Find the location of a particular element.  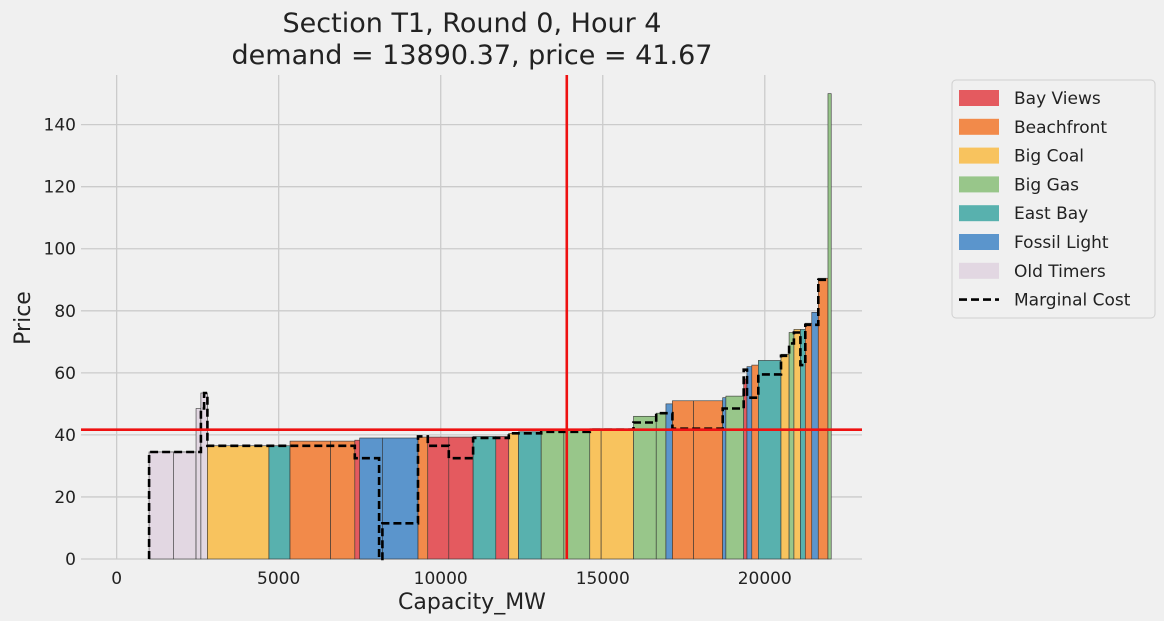

y-tick-label: 120 is located at coordinates (60, 188).